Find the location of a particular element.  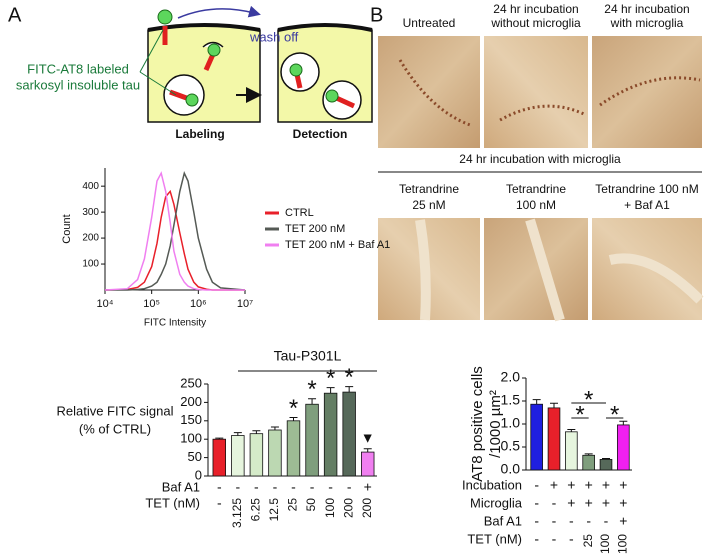

row-label: Incubation is located at coordinates (492, 484).